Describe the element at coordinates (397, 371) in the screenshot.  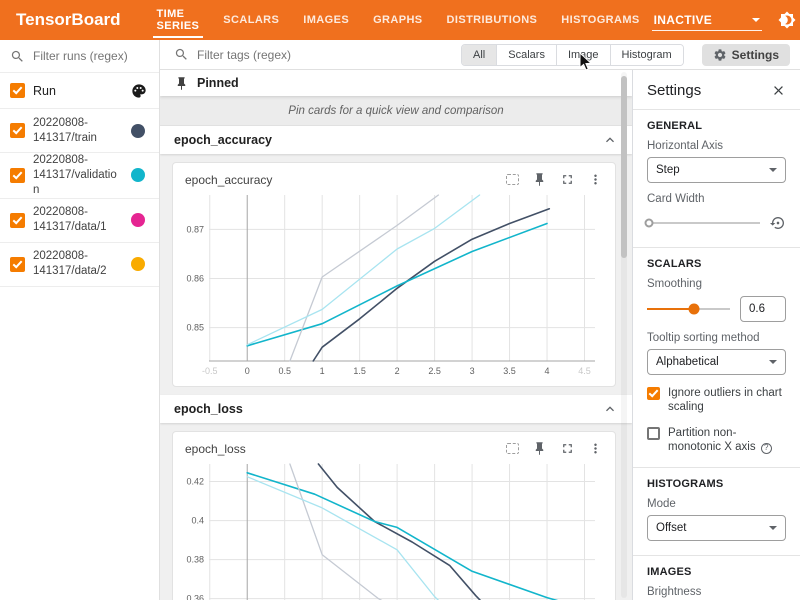
I see `svg-text: 2` at that location.